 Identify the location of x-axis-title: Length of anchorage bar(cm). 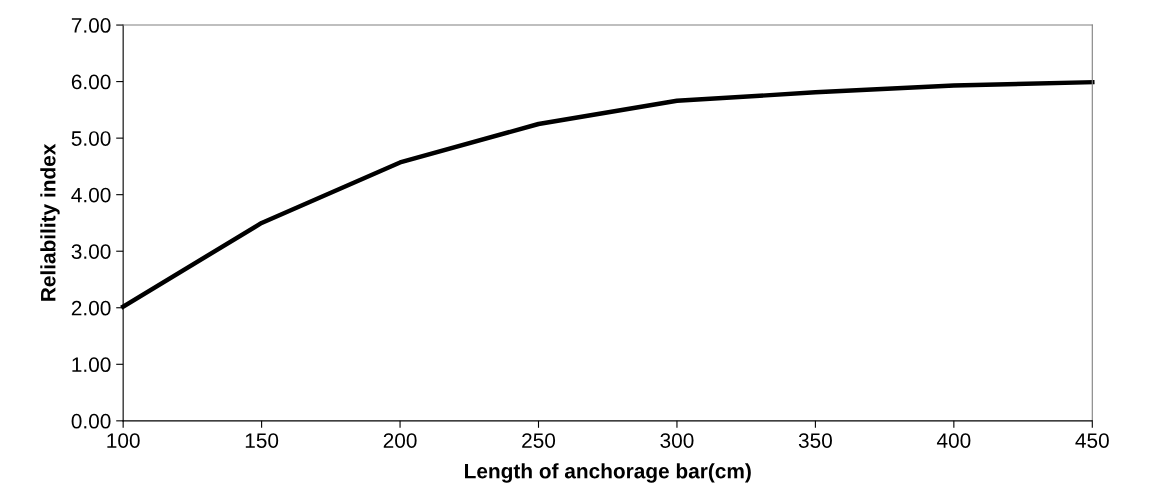
(608, 473).